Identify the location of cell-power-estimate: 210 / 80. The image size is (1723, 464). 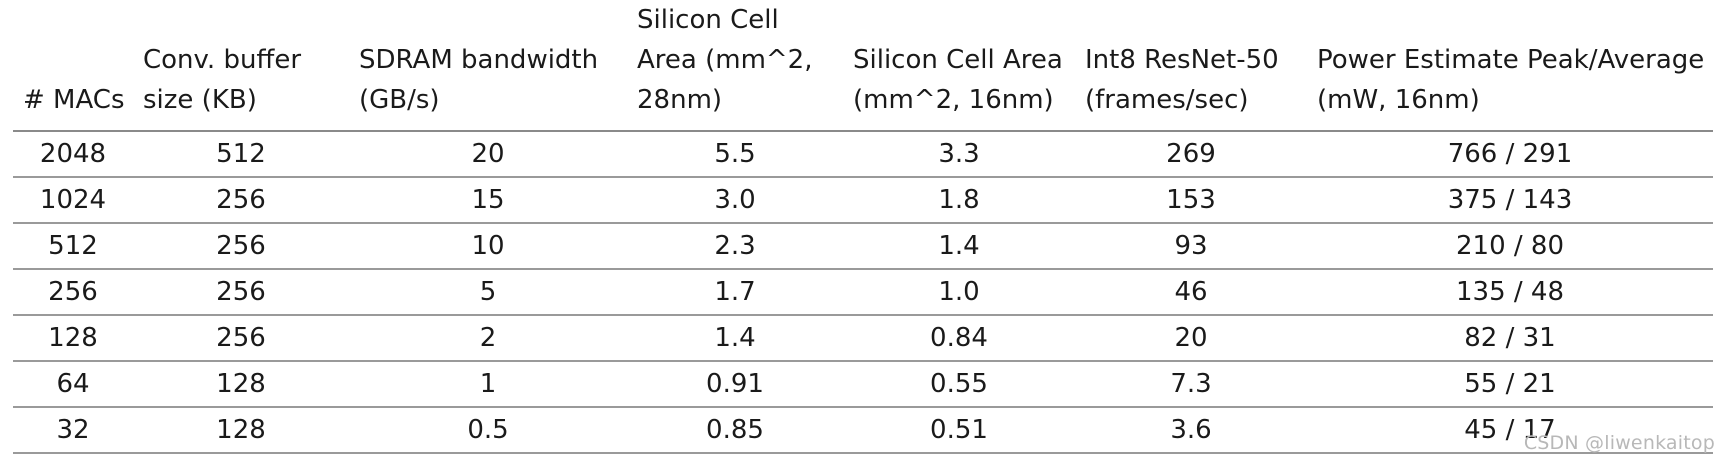
(1510, 246).